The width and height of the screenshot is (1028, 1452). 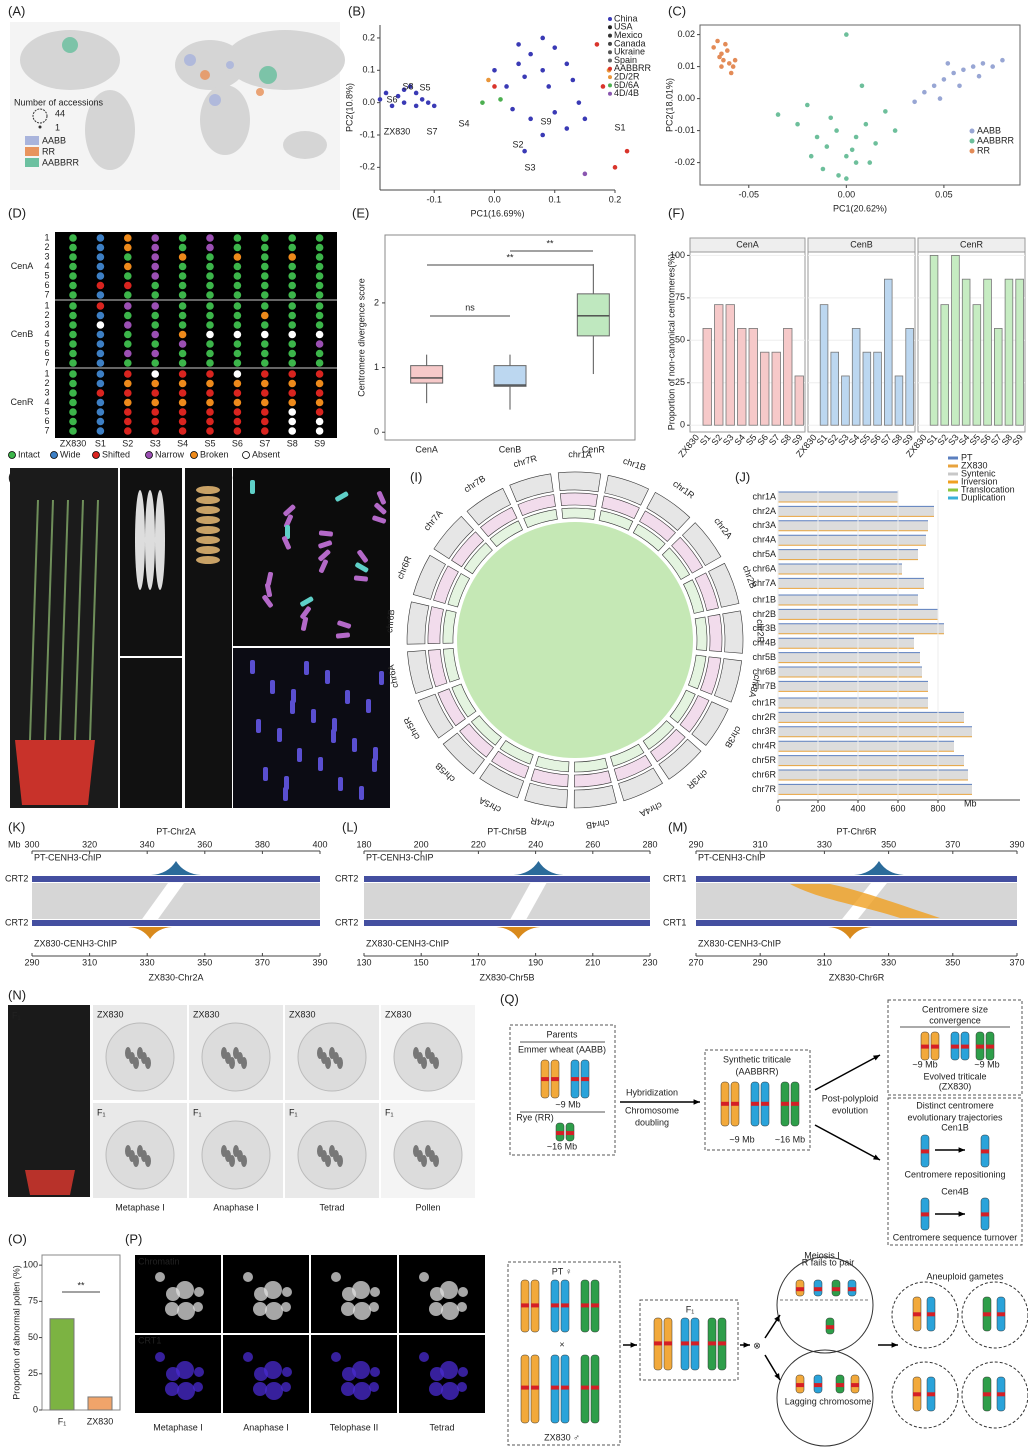 I want to click on chromosome-label: chr6R, so click(x=404, y=567).